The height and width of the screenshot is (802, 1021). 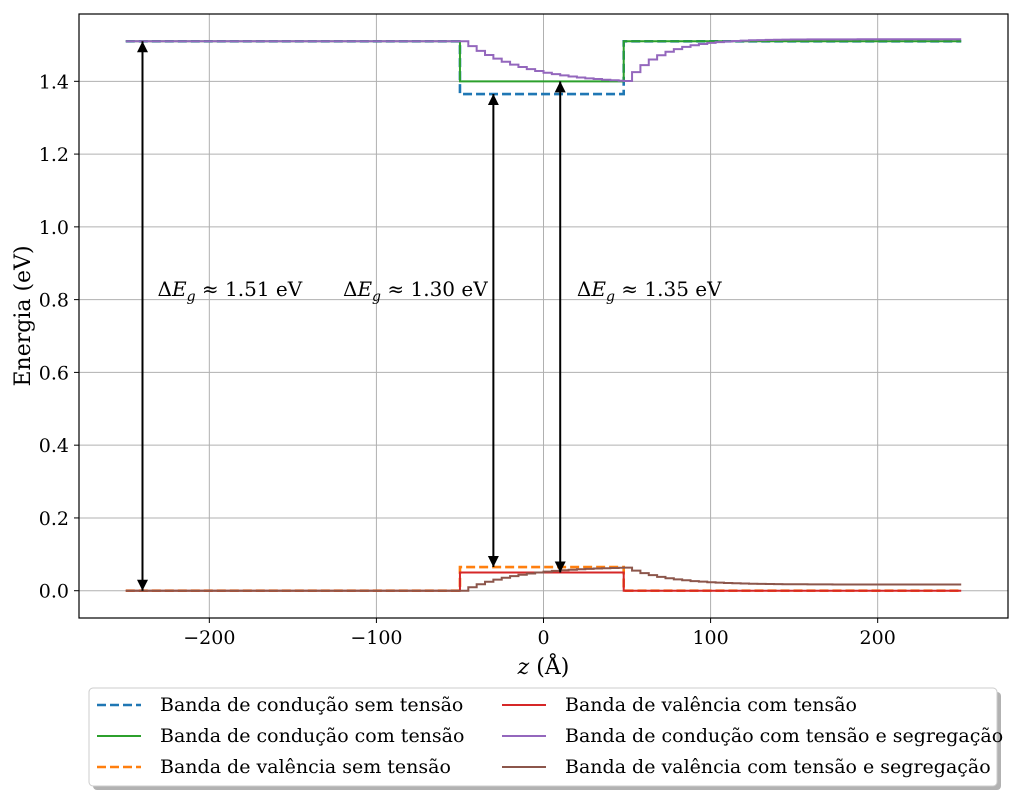 What do you see at coordinates (209, 638) in the screenshot?
I see `x-tick-label-0: −200` at bounding box center [209, 638].